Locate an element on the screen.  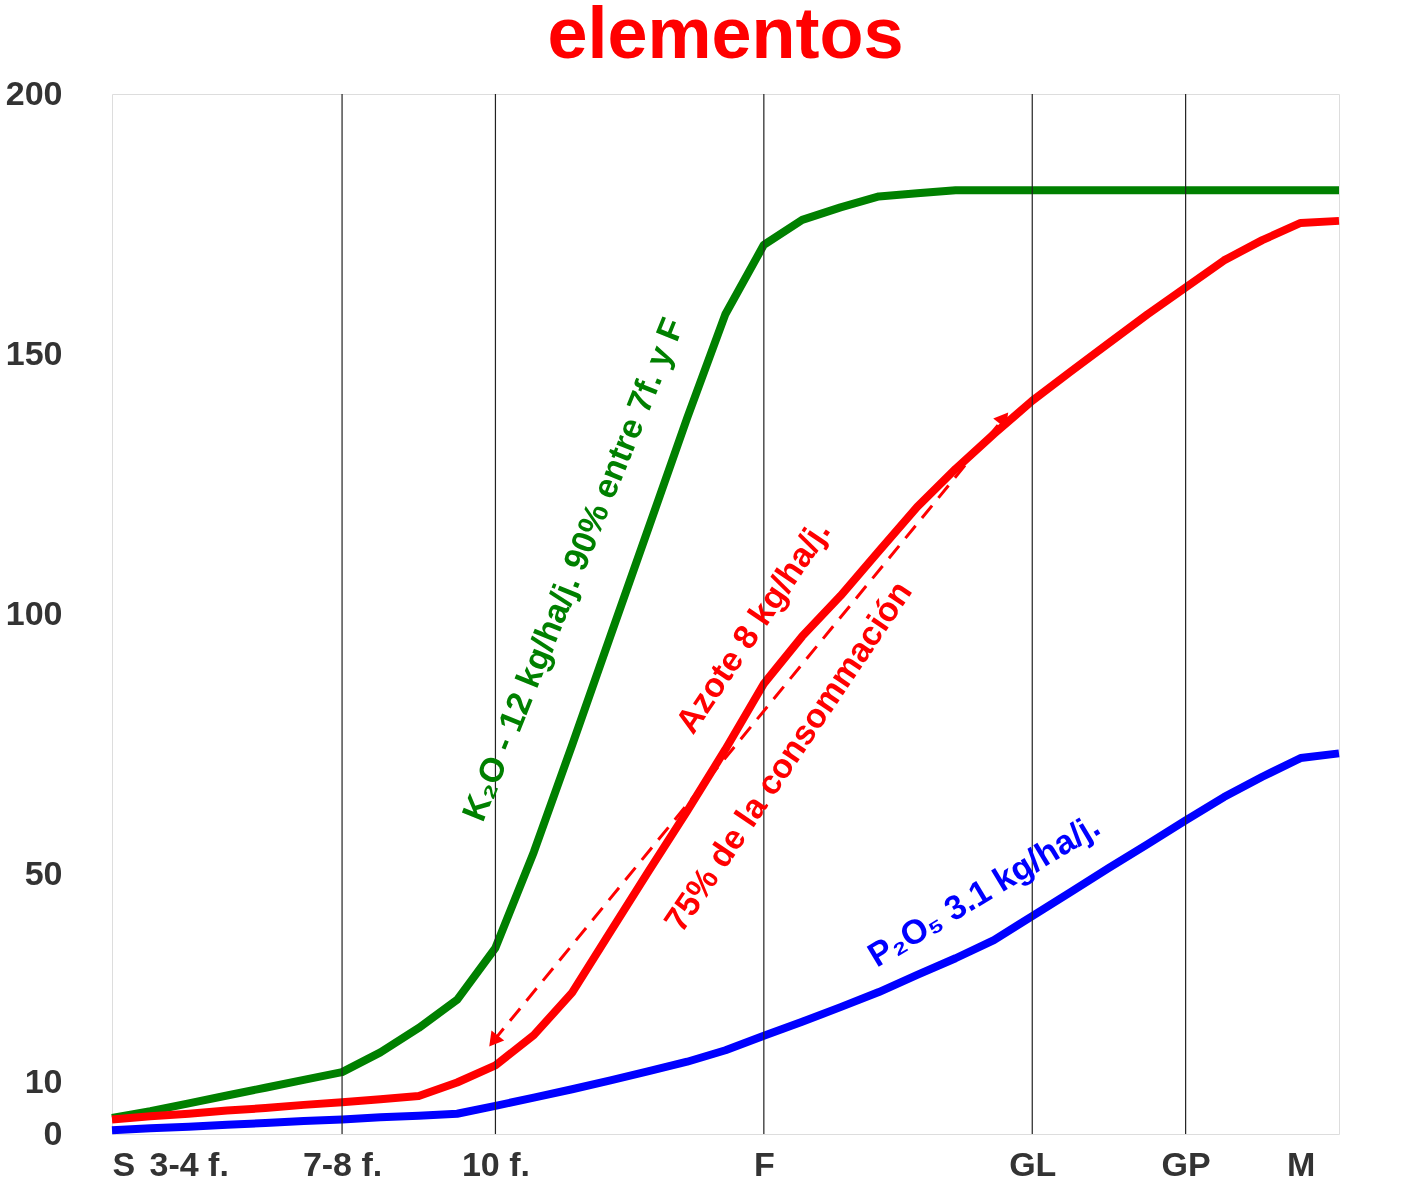
x-tick-label: 10 f. is located at coordinates (495, 1163).